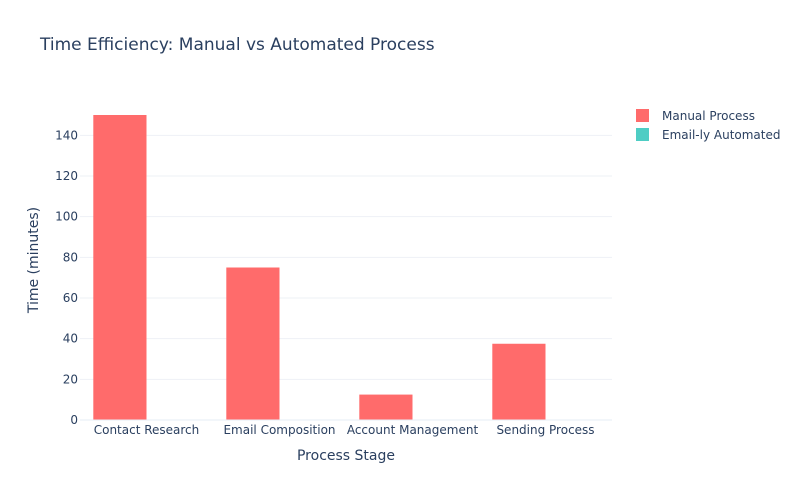 The width and height of the screenshot is (800, 500). Describe the element at coordinates (708, 116) in the screenshot. I see `legend-label: Manual Process` at that location.